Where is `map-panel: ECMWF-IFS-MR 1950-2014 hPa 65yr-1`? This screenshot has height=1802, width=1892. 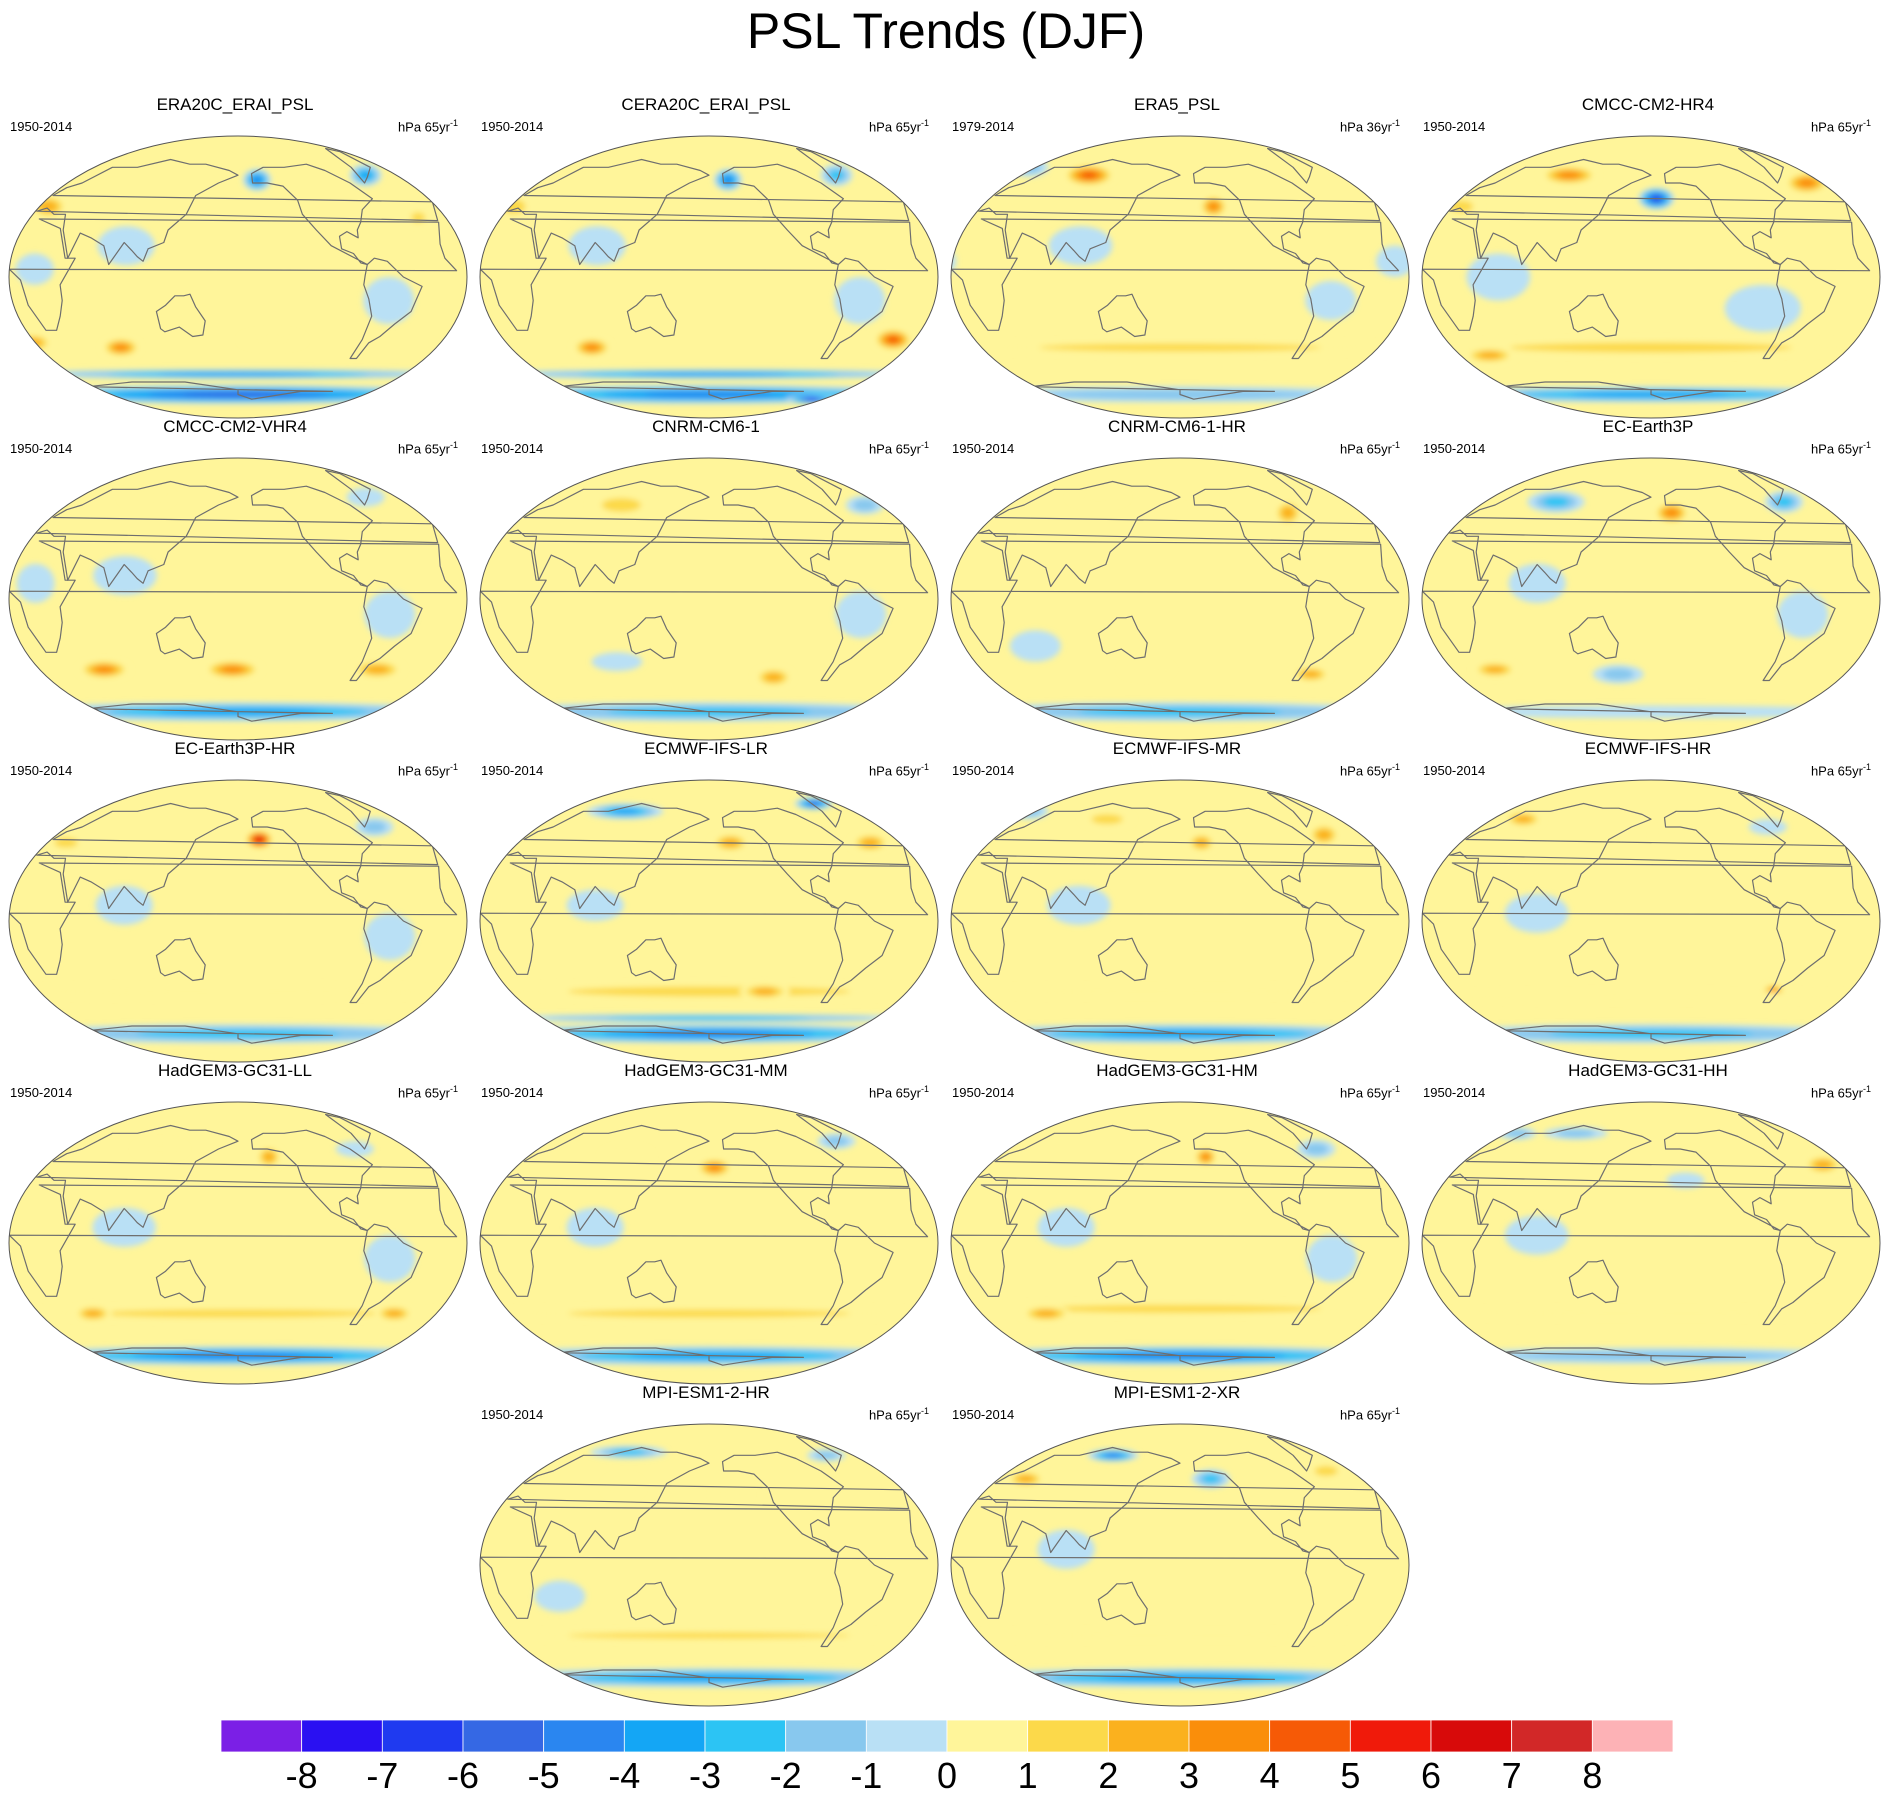
map-panel: ECMWF-IFS-MR 1950-2014 hPa 65yr-1 is located at coordinates (1177, 901).